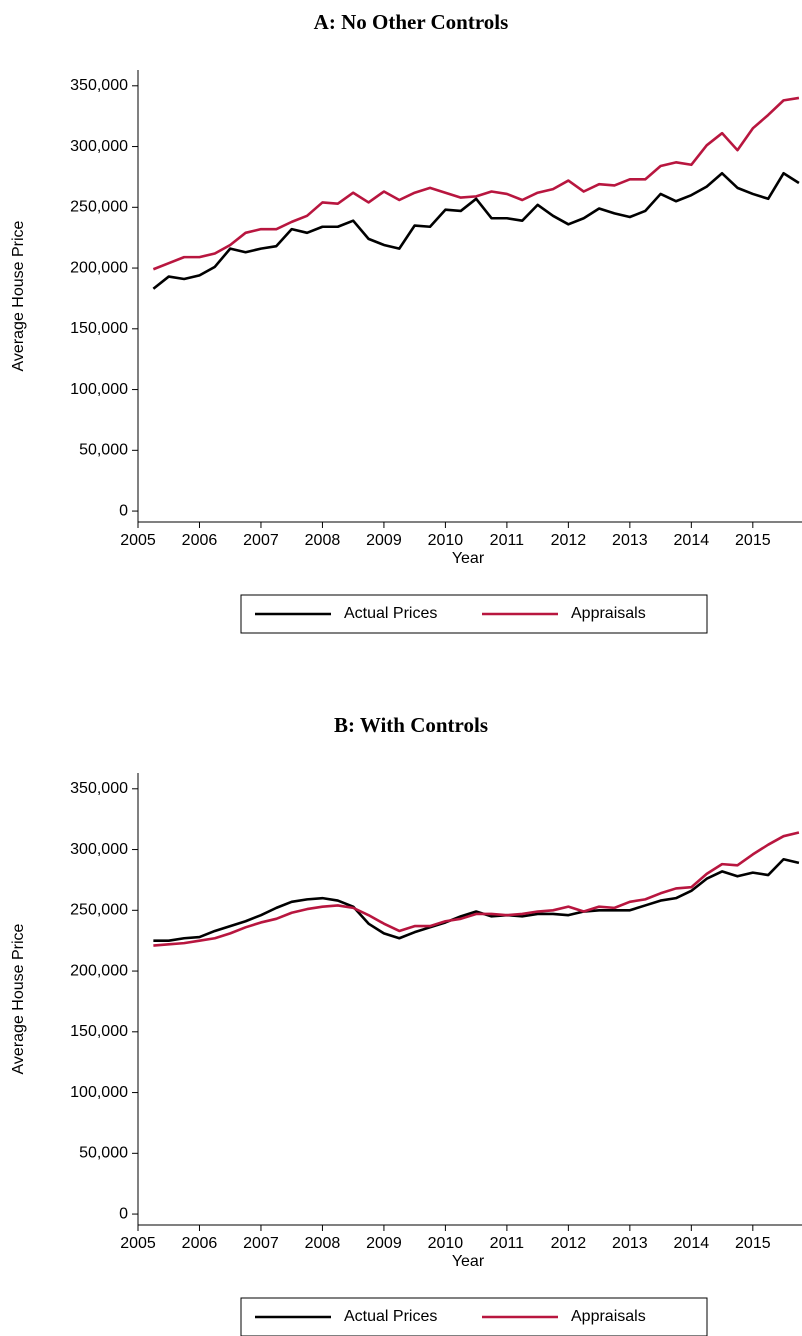  What do you see at coordinates (411, 22) in the screenshot?
I see `chart-title: A: No Other Controls` at bounding box center [411, 22].